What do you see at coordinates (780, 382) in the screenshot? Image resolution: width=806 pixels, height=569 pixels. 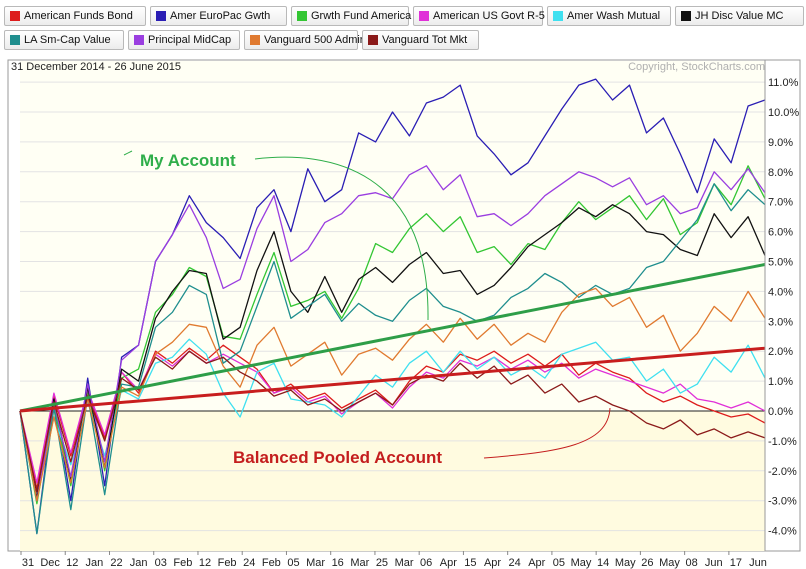 I see `y-tick-label: 1.0%` at bounding box center [780, 382].